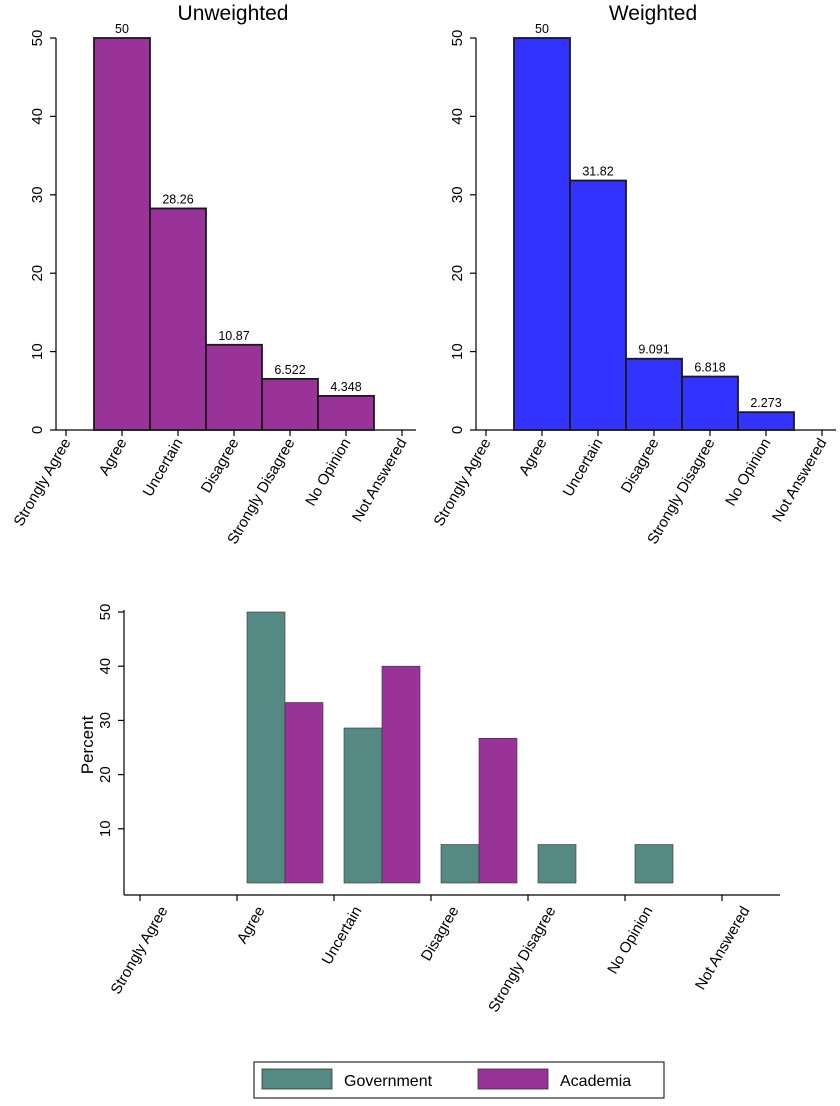 Image resolution: width=840 pixels, height=1106 pixels. Describe the element at coordinates (37, 38) in the screenshot. I see `u-ytick-label-50: 50` at that location.